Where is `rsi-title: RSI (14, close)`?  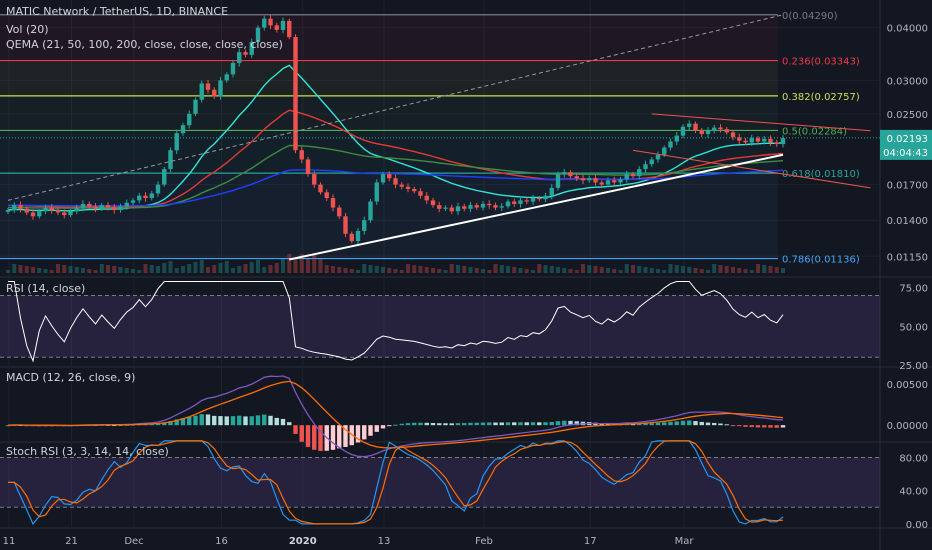
rsi-title: RSI (14, close) is located at coordinates (45, 288).